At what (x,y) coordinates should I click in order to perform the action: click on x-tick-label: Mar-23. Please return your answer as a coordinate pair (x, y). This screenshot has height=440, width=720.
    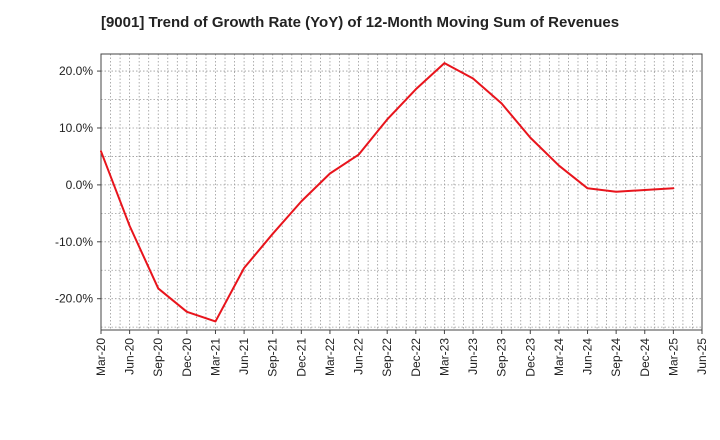
    Looking at the image, I should click on (444, 357).